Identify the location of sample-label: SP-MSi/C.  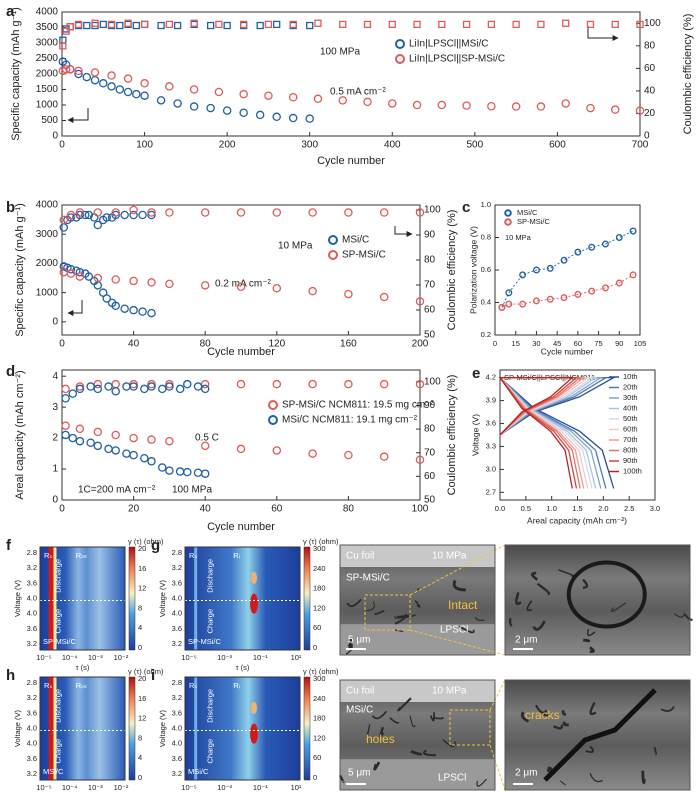
(60, 641).